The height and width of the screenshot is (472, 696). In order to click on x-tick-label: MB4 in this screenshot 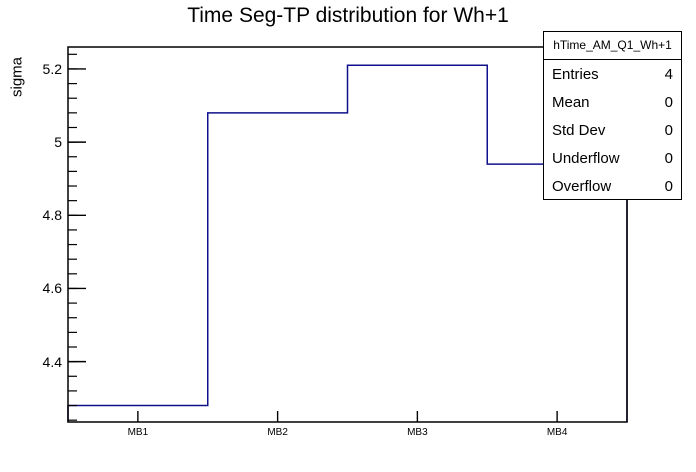, I will do `click(557, 432)`.